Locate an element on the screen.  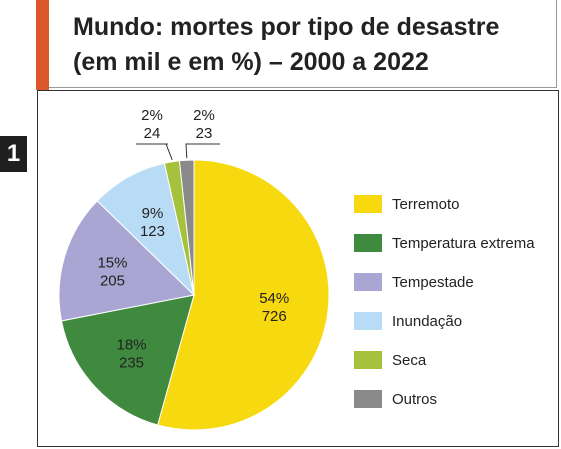
legend-swatch-seca is located at coordinates (368, 360).